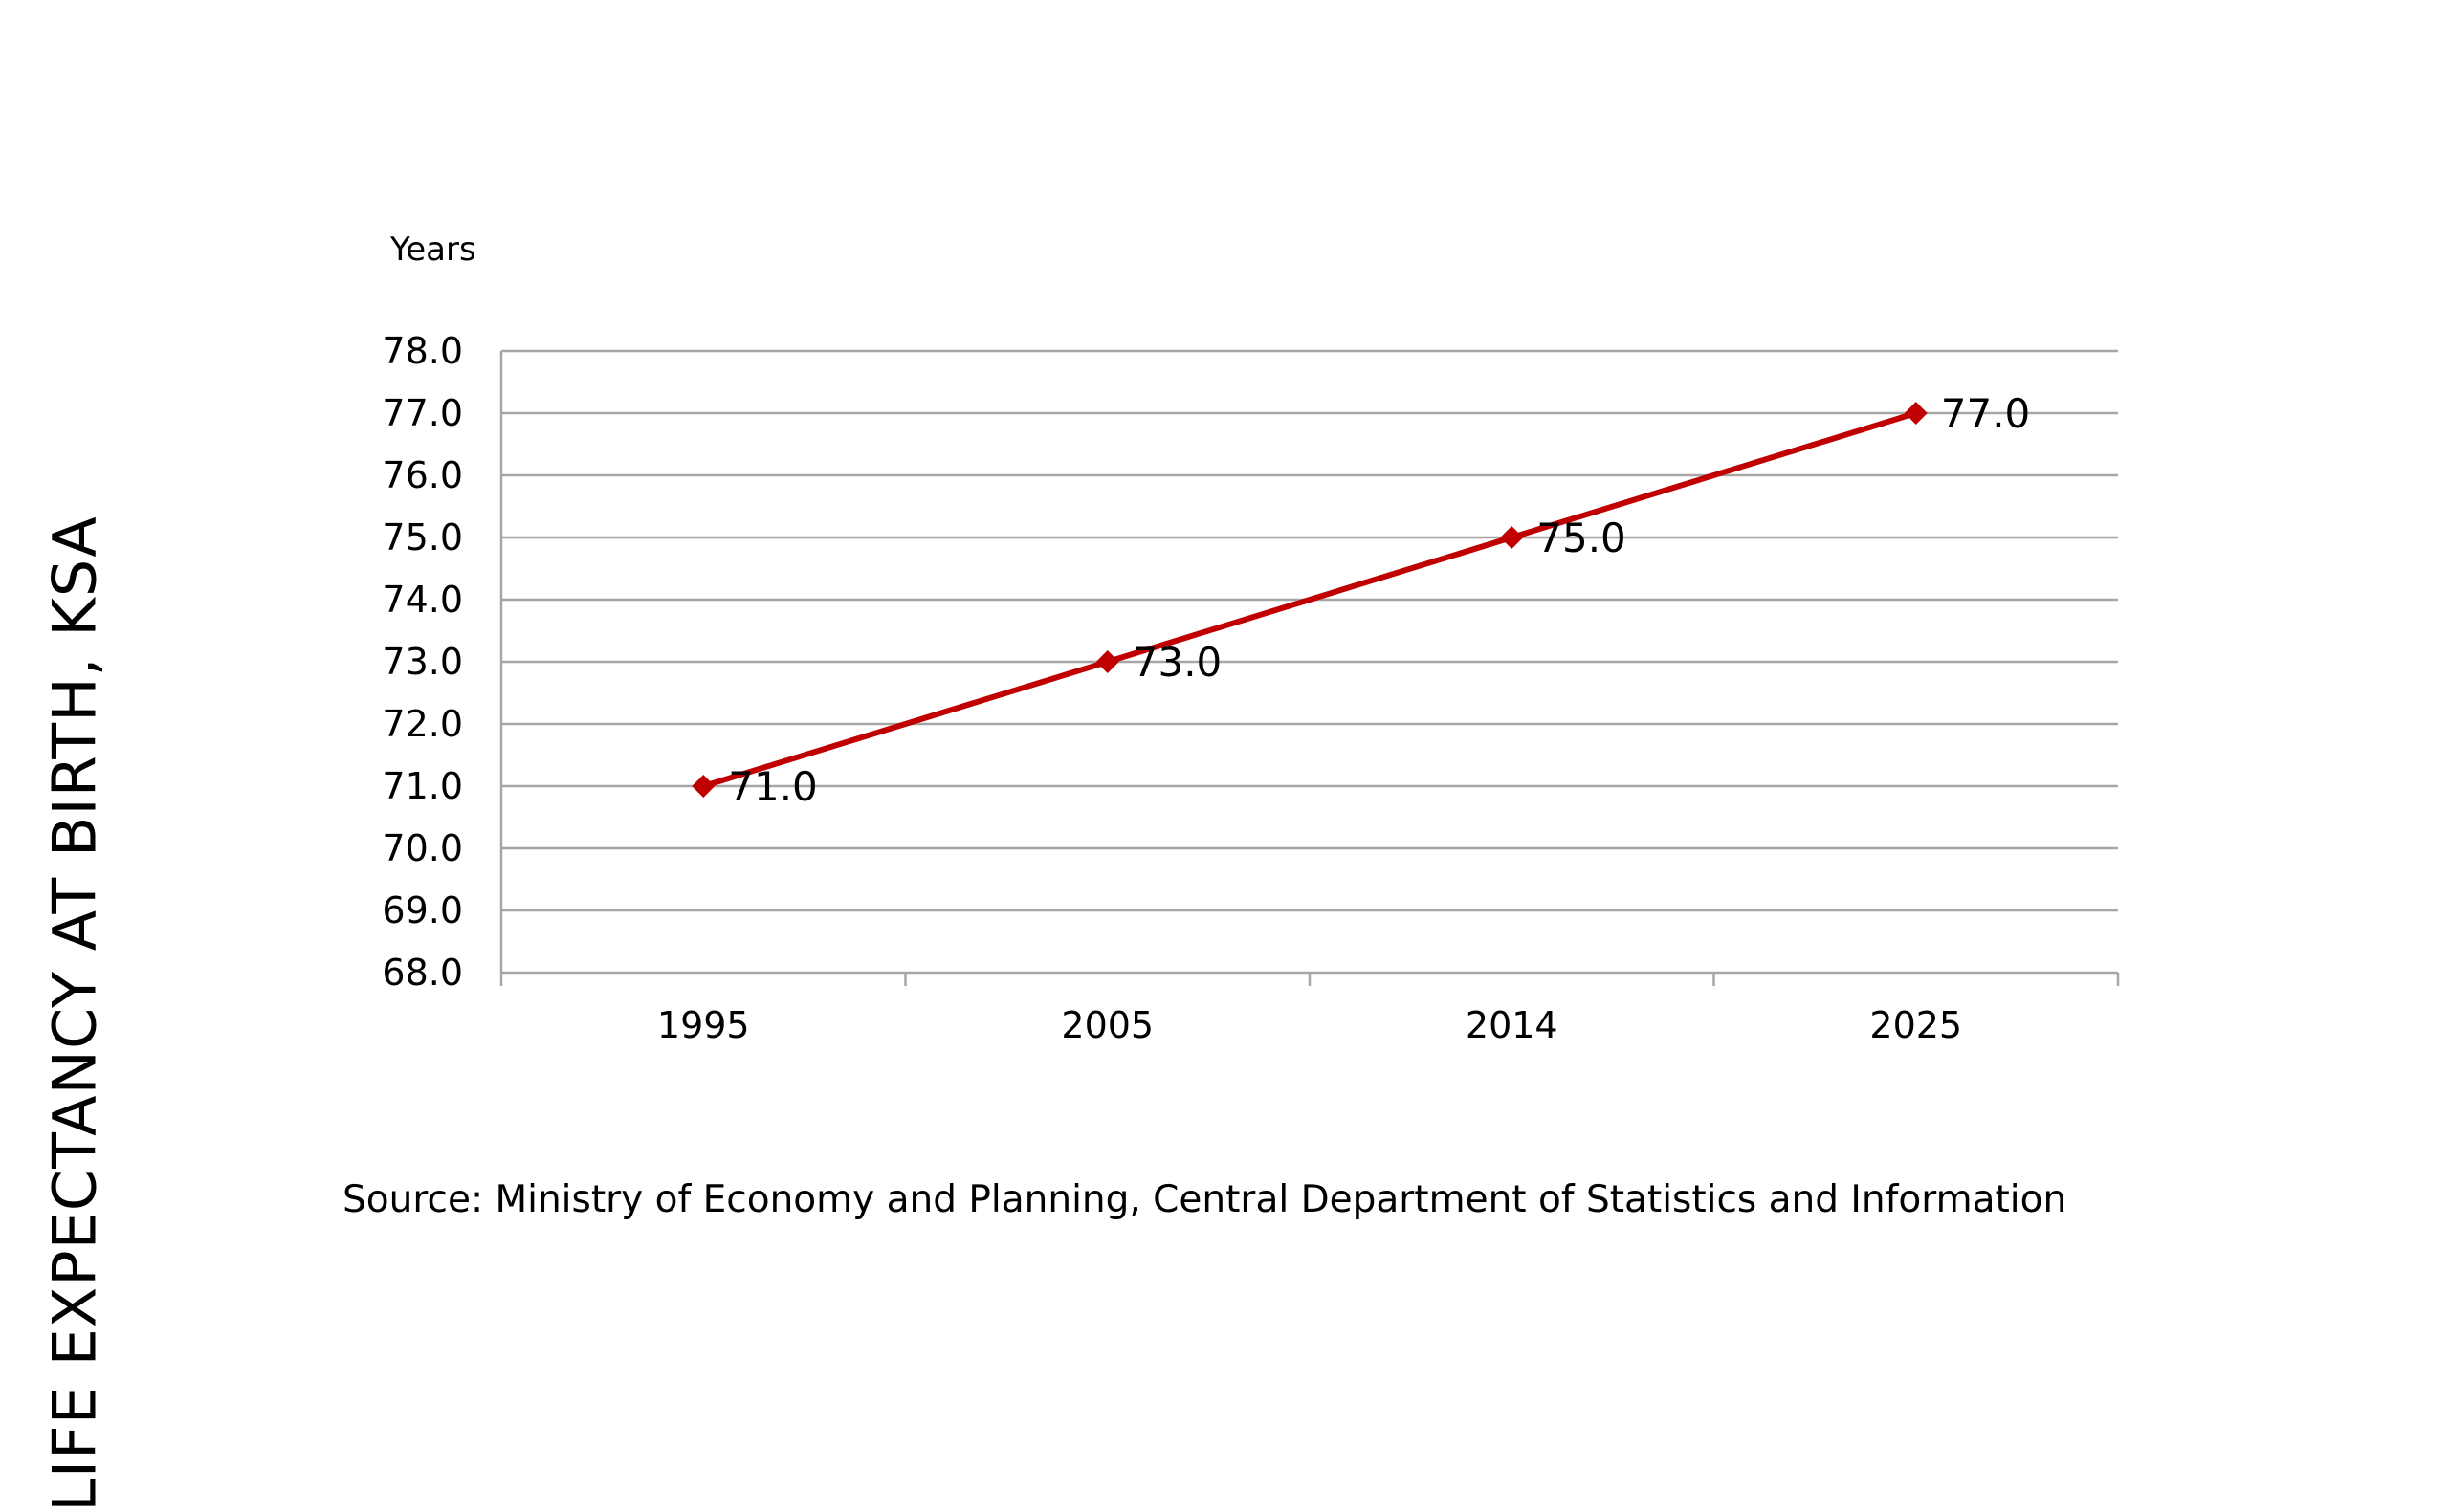 This screenshot has height=1512, width=2449. I want to click on series-line, so click(1310, 599).